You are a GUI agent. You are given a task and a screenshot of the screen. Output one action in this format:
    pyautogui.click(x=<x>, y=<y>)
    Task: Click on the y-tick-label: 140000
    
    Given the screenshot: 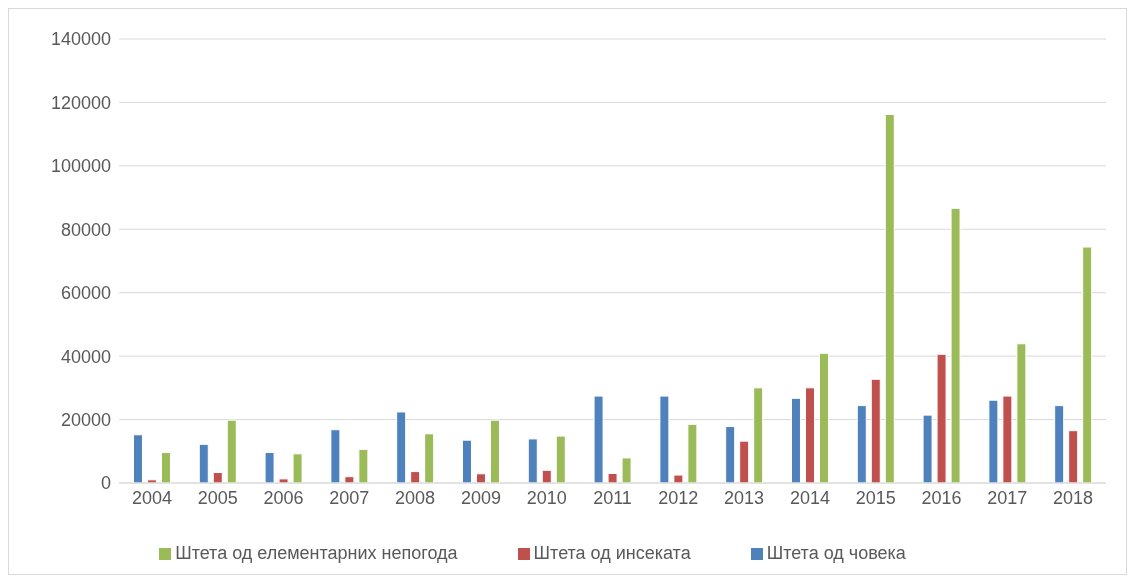 What is the action you would take?
    pyautogui.click(x=80, y=39)
    